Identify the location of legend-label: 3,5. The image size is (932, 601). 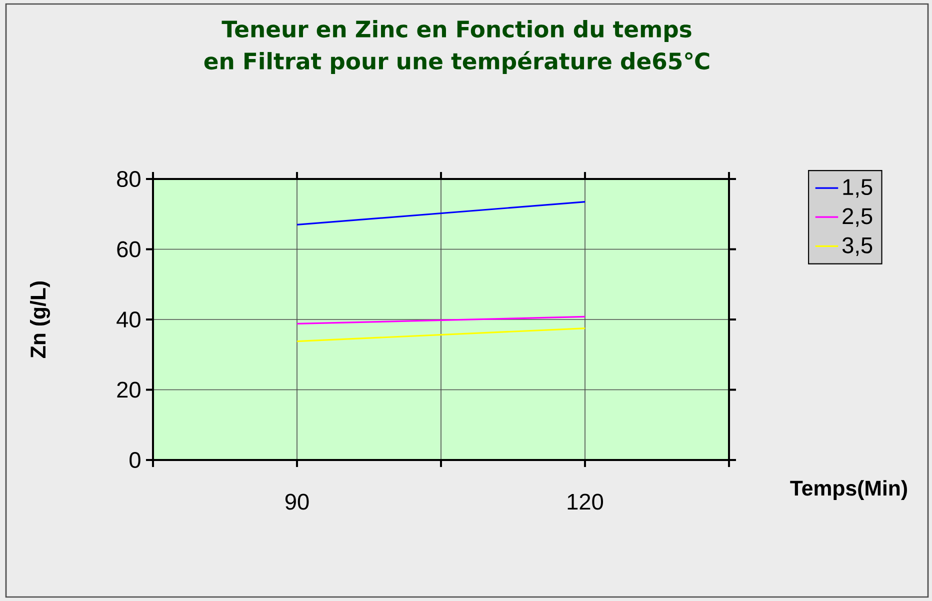
(857, 246).